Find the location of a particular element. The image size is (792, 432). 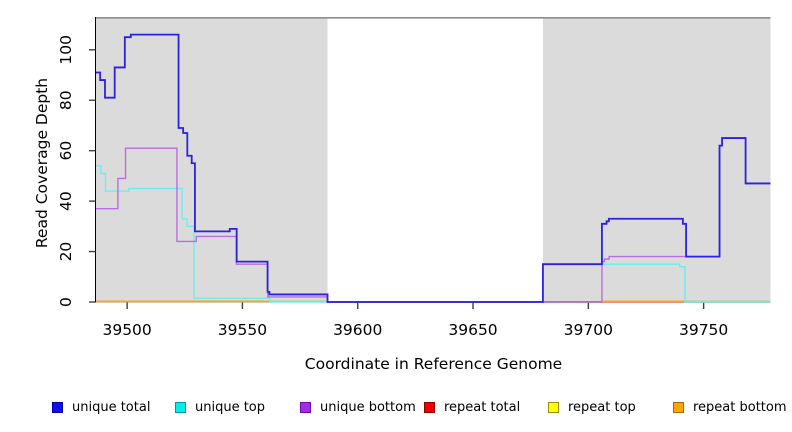

legend-swatch-unique-top is located at coordinates (180, 407).